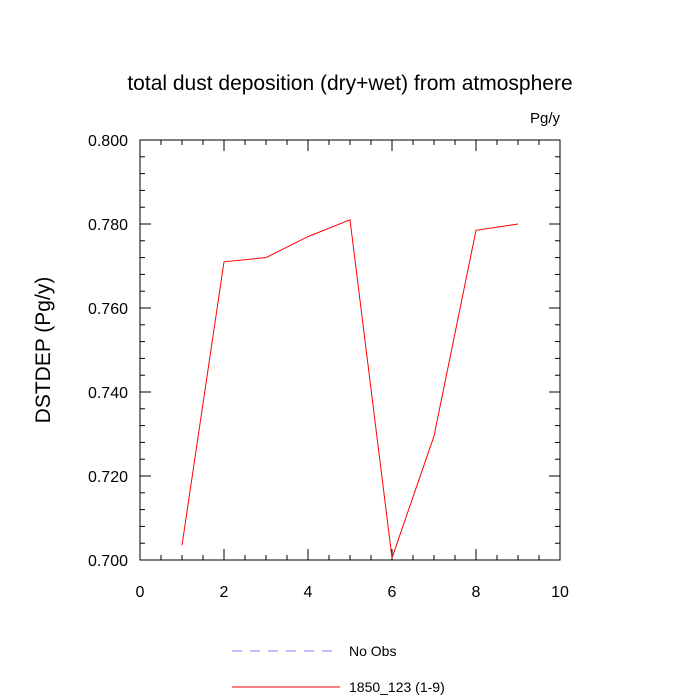  Describe the element at coordinates (397, 687) in the screenshot. I see `legend-label: 1850_123 (1-9)` at that location.